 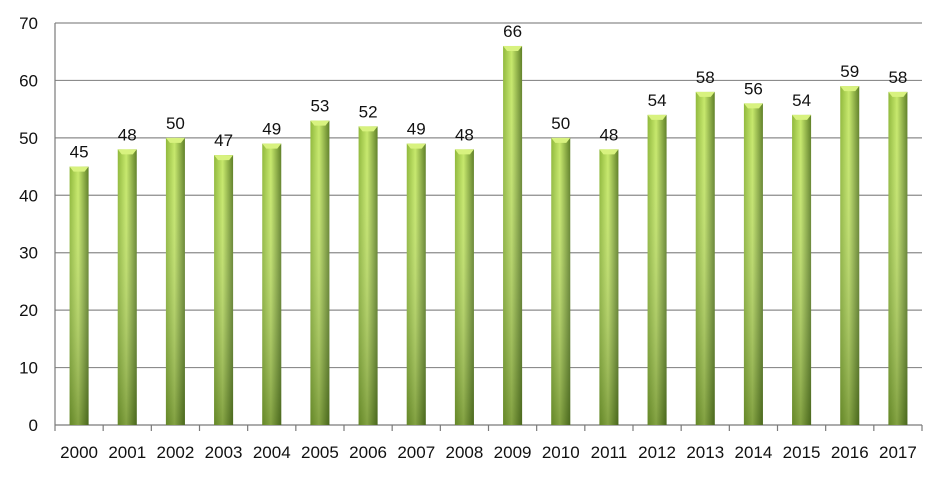 I want to click on x-category-label: 2015, so click(x=802, y=452).